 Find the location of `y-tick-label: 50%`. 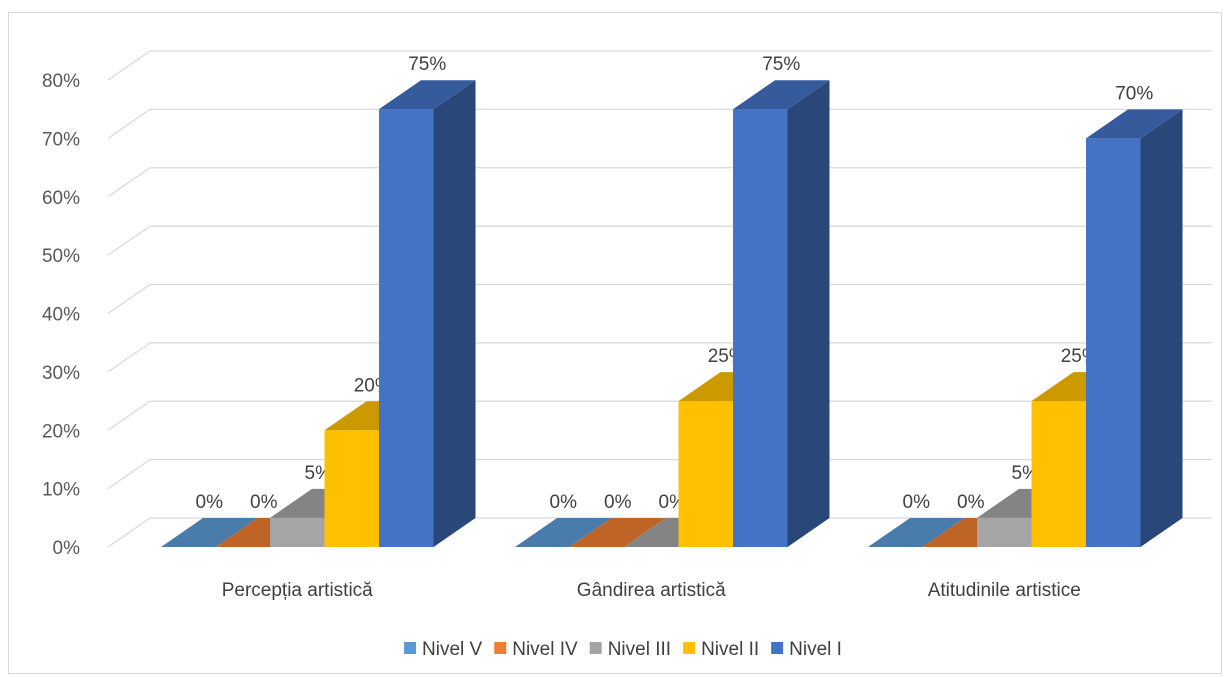

y-tick-label: 50% is located at coordinates (61, 256).